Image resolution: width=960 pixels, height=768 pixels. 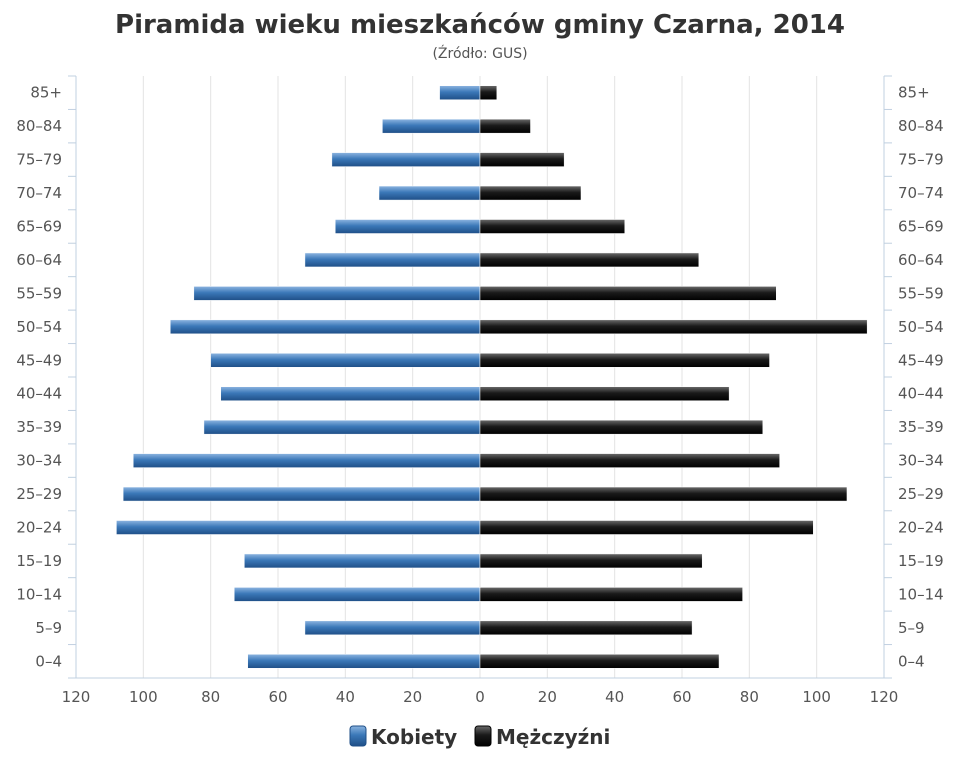 What do you see at coordinates (337, 293) in the screenshot?
I see `bar-kobiety-55–59` at bounding box center [337, 293].